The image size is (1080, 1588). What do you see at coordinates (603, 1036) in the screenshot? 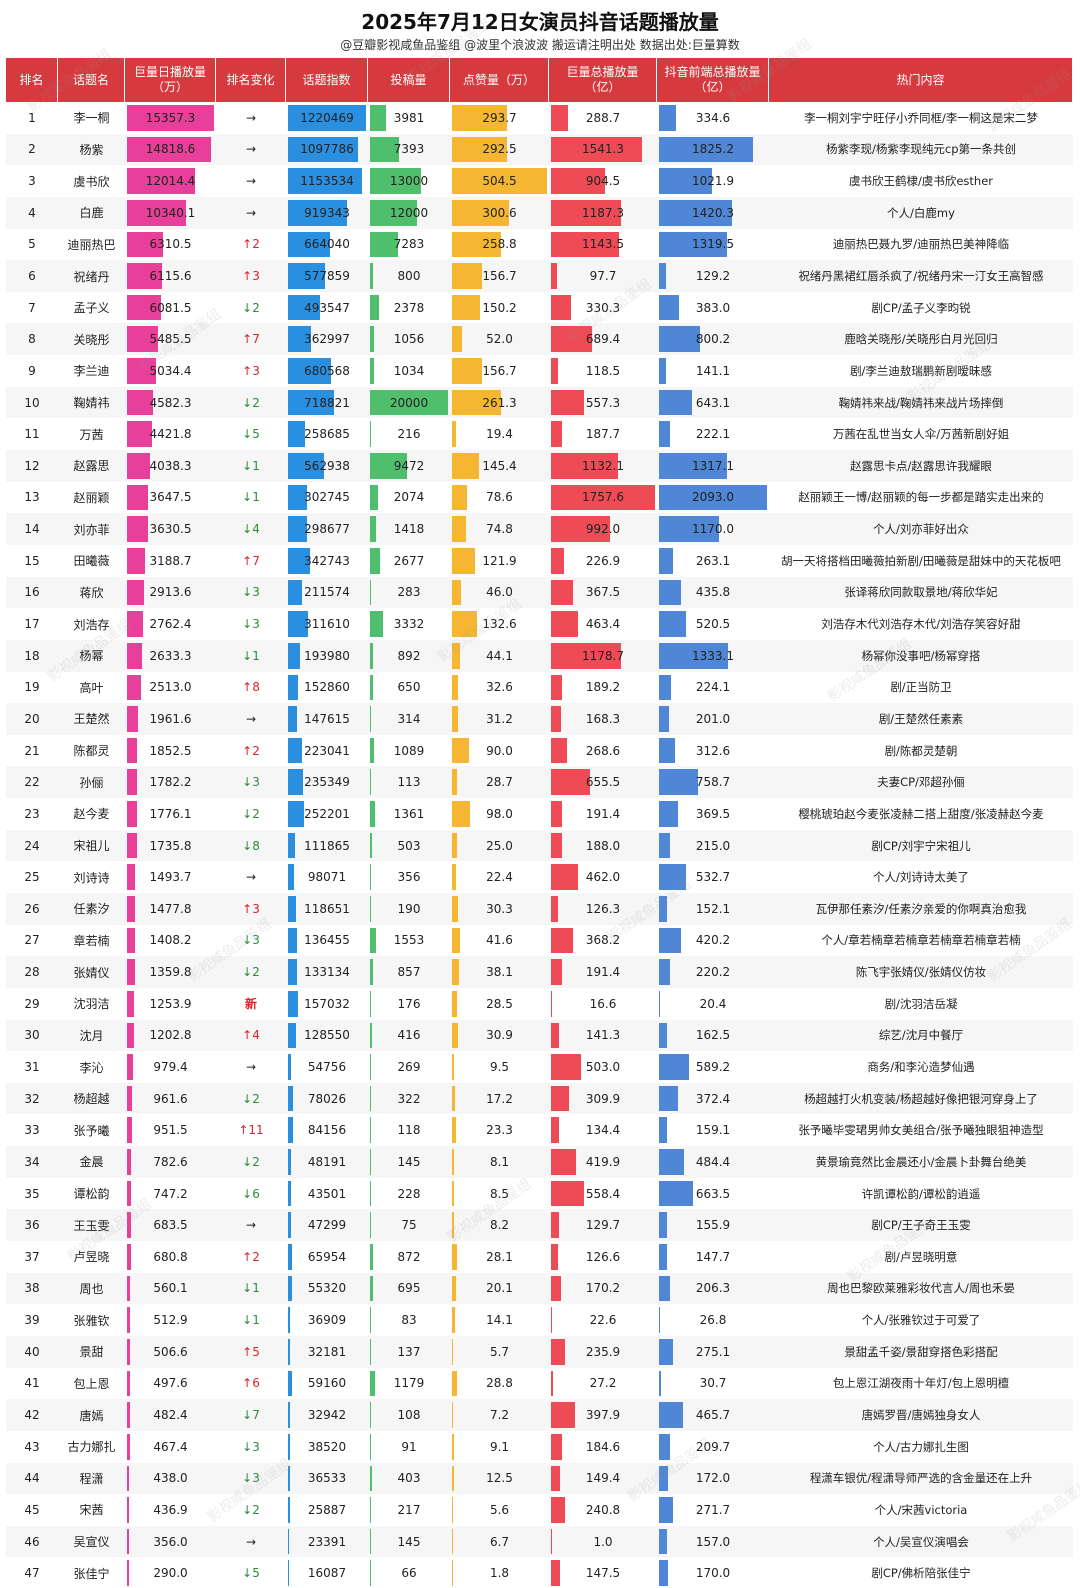
I see `cell-total: 141.3` at bounding box center [603, 1036].